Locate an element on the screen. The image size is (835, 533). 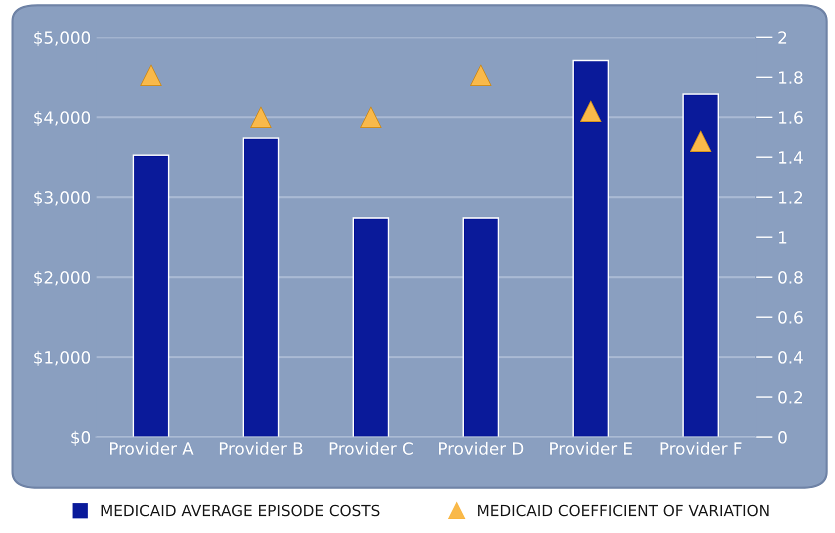
legend-label: MEDICAID AVERAGE EPISODE COSTS is located at coordinates (241, 510).